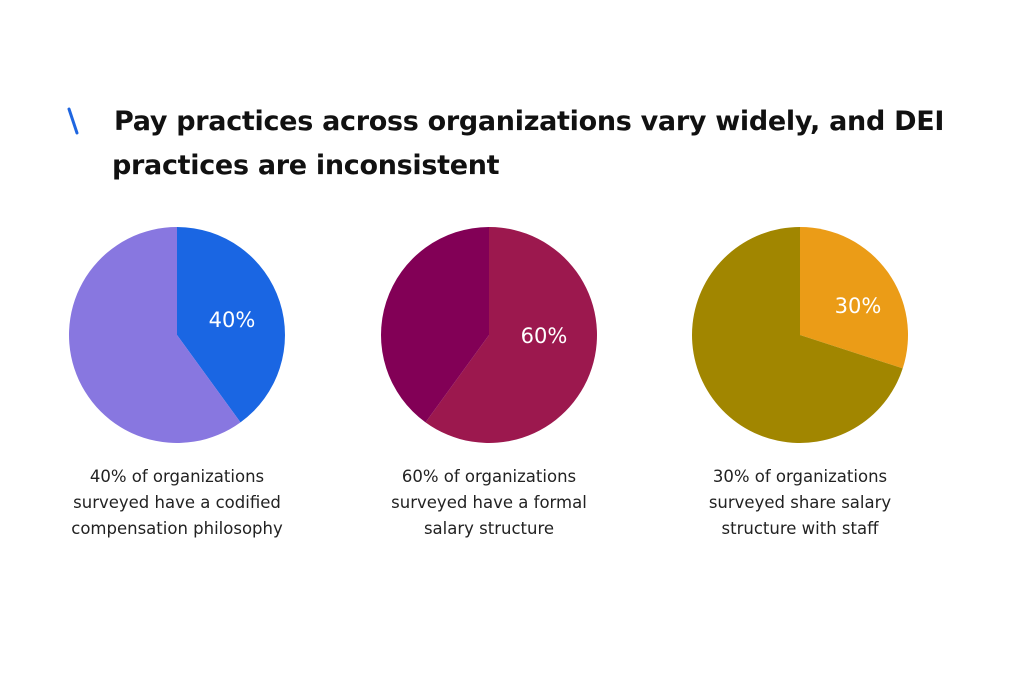 The width and height of the screenshot is (1024, 682). I want to click on pie-chart-svg: 40%, so click(176, 335).